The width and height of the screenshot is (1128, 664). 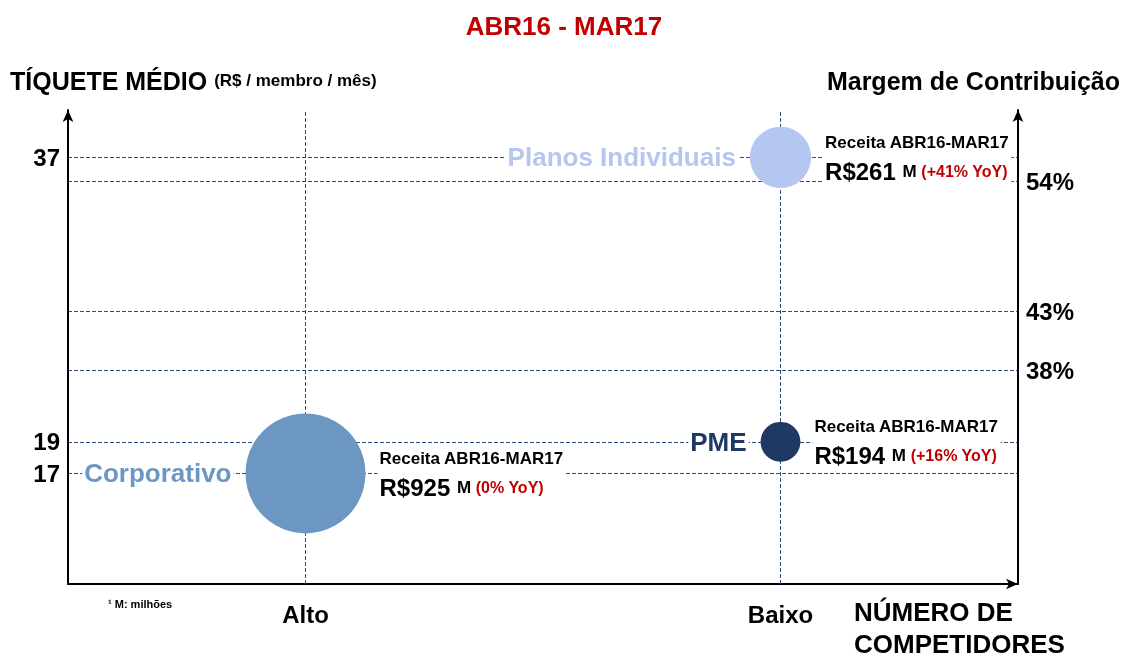 I want to click on y2-tick-label: 43%, so click(x=1050, y=311).